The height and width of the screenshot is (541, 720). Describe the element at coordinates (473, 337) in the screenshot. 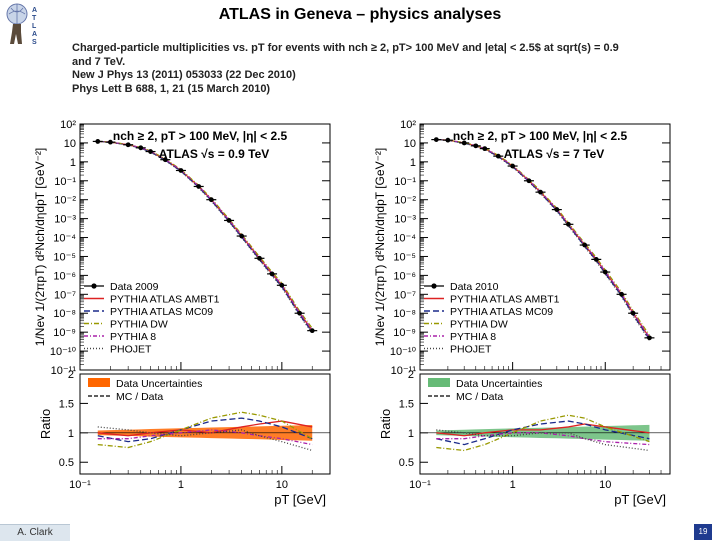

I see `legend-label: PYTHIA 8` at that location.